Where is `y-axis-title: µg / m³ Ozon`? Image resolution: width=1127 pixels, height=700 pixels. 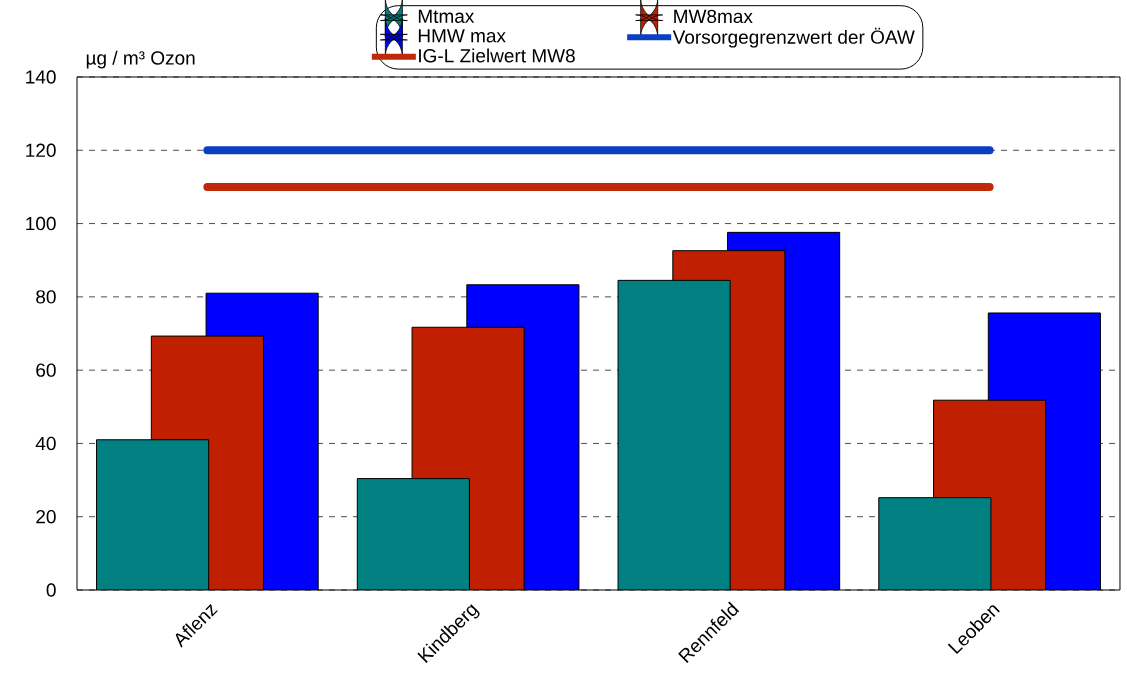
y-axis-title: µg / m³ Ozon is located at coordinates (140, 59).